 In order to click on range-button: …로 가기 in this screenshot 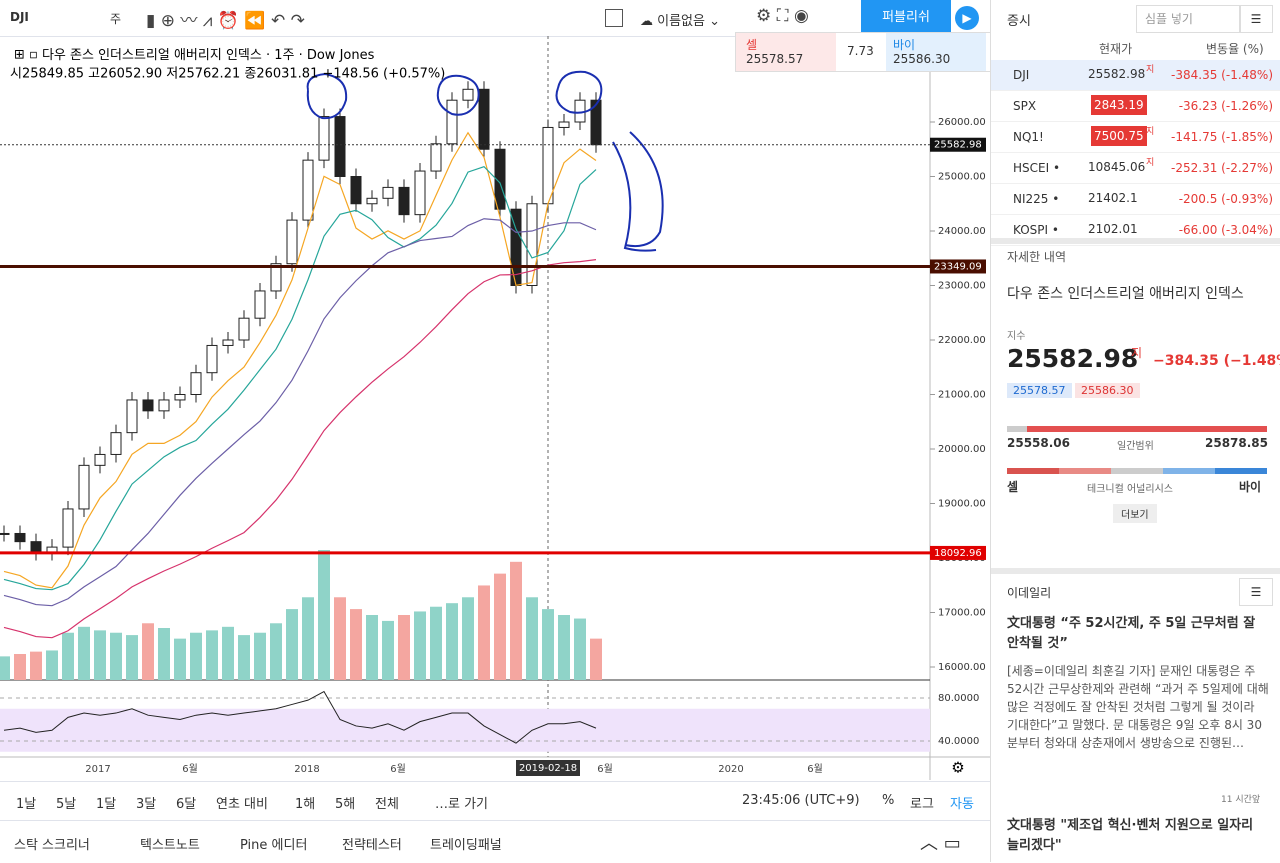, I will do `click(462, 804)`.